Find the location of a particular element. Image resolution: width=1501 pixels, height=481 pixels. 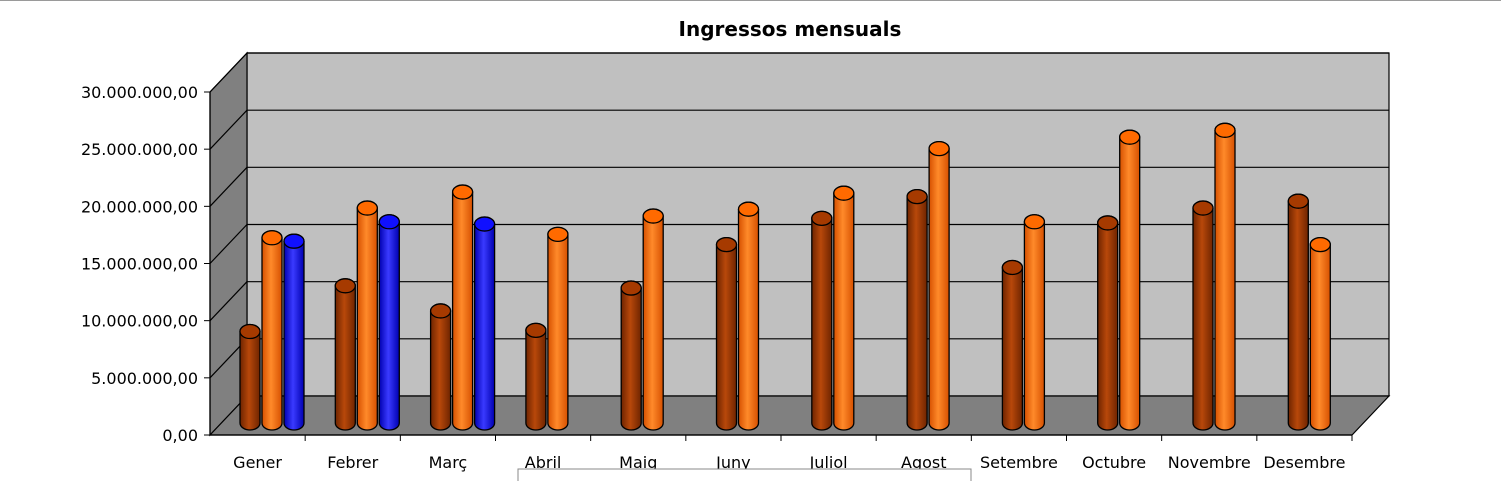

x-tick-label: Juny is located at coordinates (732, 462).